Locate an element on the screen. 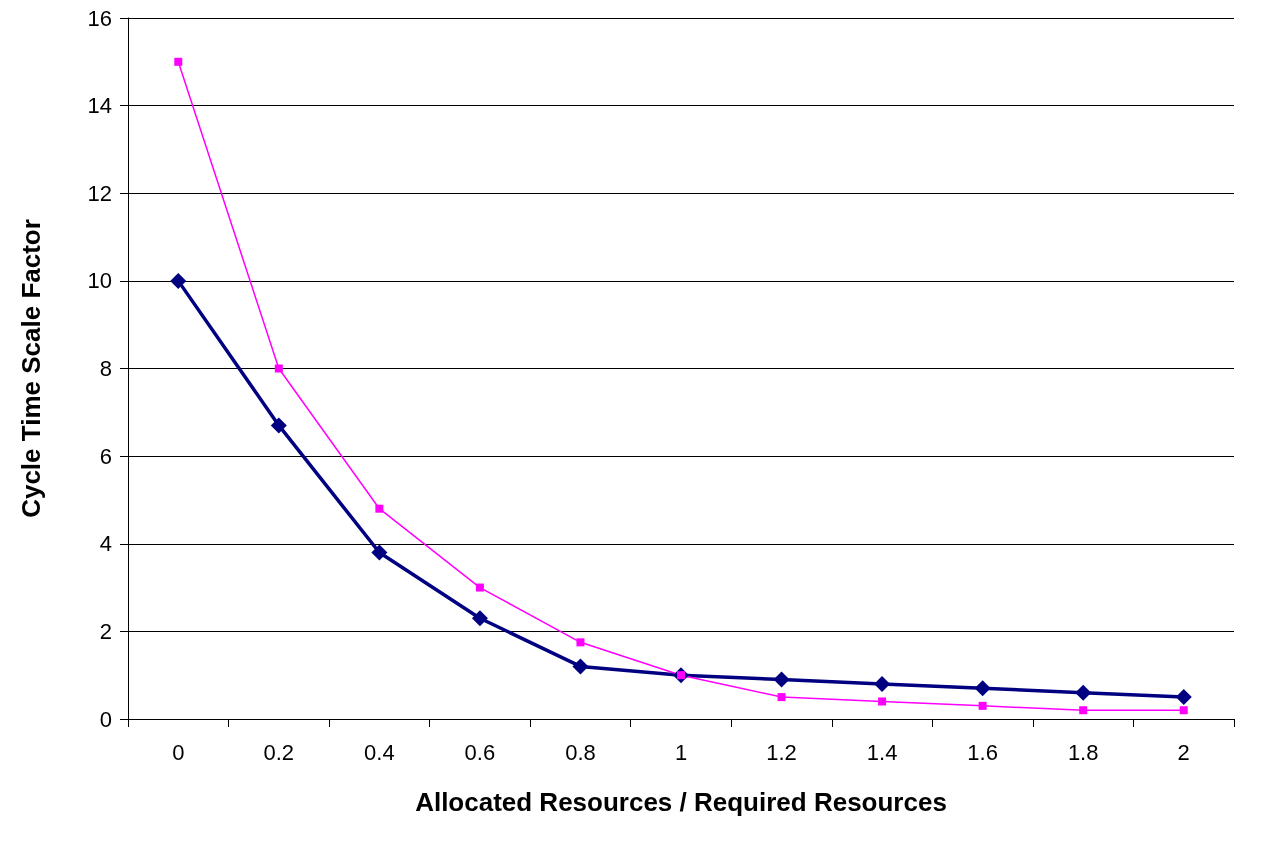 This screenshot has width=1274, height=843. x-tick-label: 2 is located at coordinates (1183, 752).